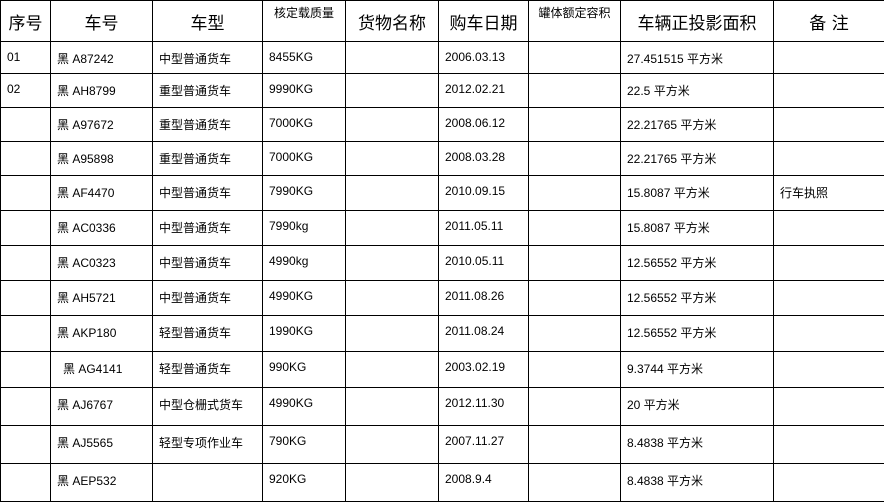  Describe the element at coordinates (829, 193) in the screenshot. I see `table-cell: 行车执照` at that location.